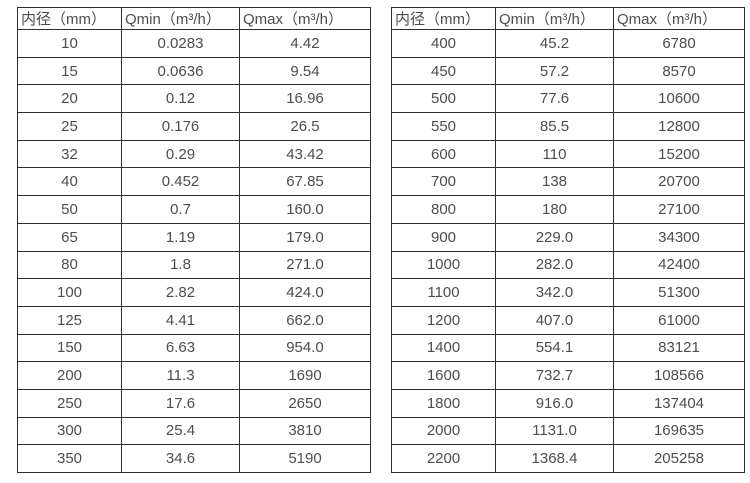 The image size is (750, 483). What do you see at coordinates (69, 320) in the screenshot?
I see `cell-diameter: 125` at bounding box center [69, 320].